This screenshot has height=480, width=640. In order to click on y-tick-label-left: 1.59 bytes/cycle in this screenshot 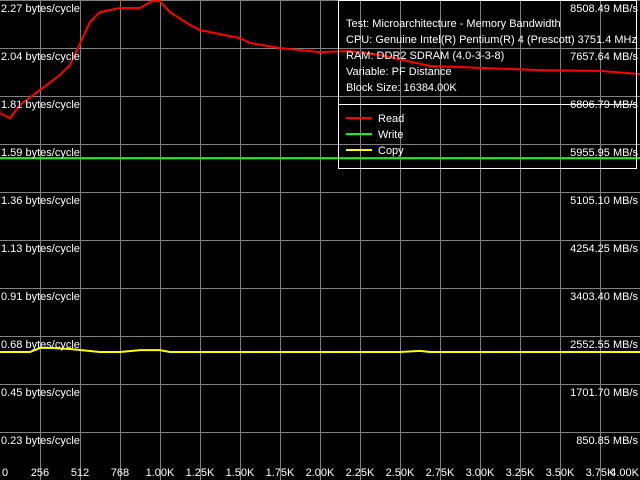, I will do `click(40, 153)`.